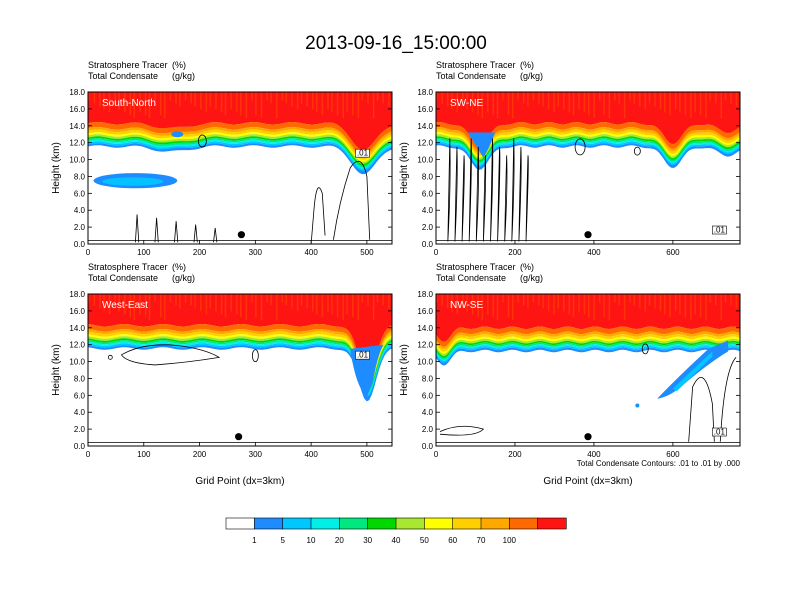  I want to click on y-tick-label: 12.0, so click(77, 143).